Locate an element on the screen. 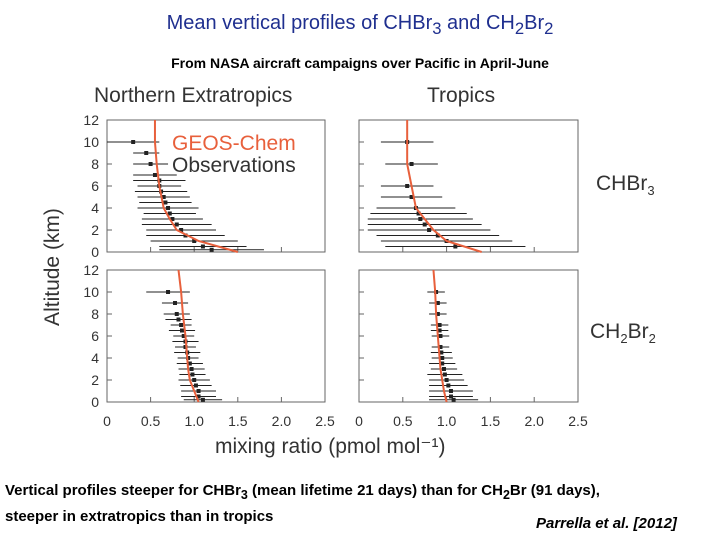 Image resolution: width=720 pixels, height=540 pixels. legend-observations: Observations is located at coordinates (234, 165).